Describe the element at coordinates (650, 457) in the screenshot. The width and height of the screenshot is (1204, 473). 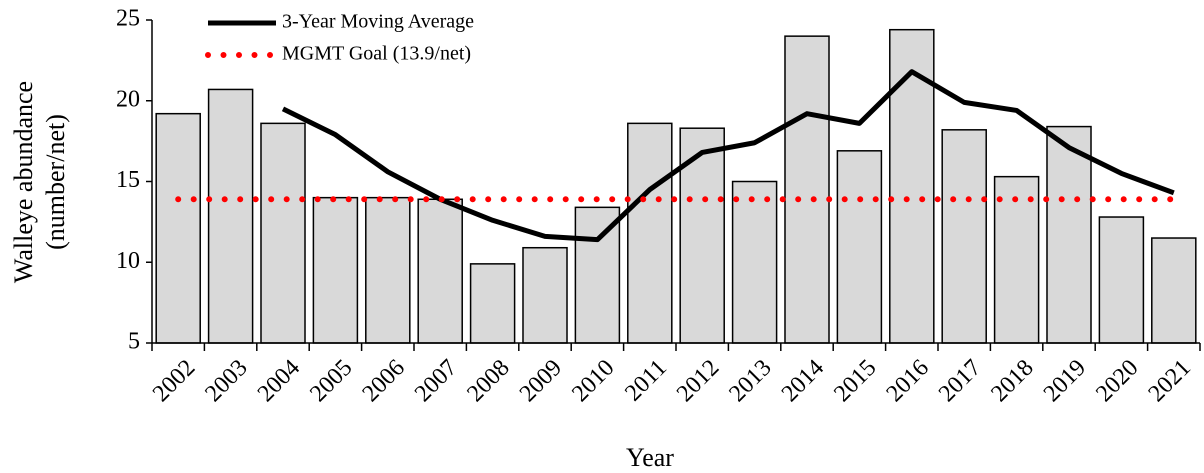
I see `x-axis-label: Year` at that location.